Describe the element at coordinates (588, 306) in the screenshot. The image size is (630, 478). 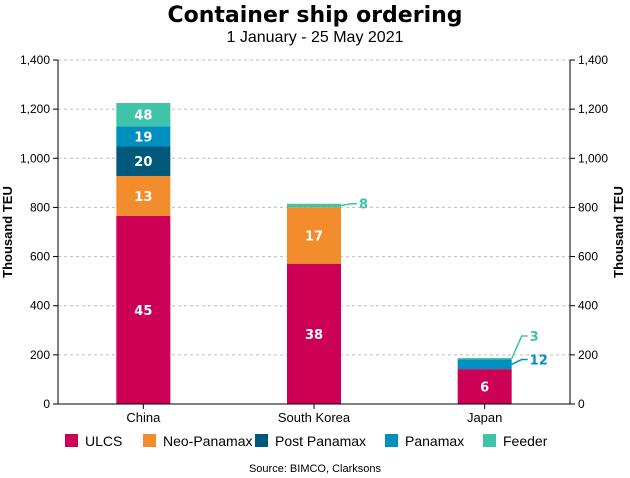
I see `y-tick-label-right: 400` at that location.